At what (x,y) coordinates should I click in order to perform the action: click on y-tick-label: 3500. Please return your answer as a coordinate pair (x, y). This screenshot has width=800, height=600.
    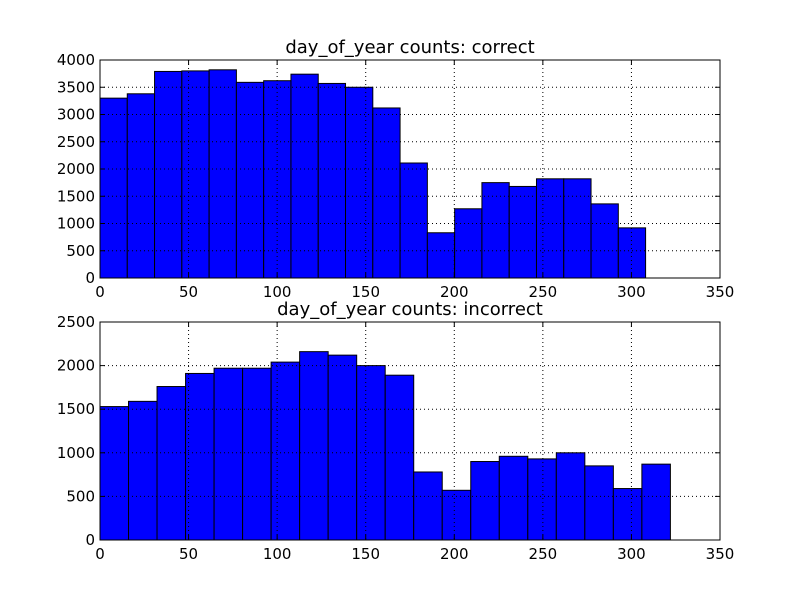
    Looking at the image, I should click on (76, 87).